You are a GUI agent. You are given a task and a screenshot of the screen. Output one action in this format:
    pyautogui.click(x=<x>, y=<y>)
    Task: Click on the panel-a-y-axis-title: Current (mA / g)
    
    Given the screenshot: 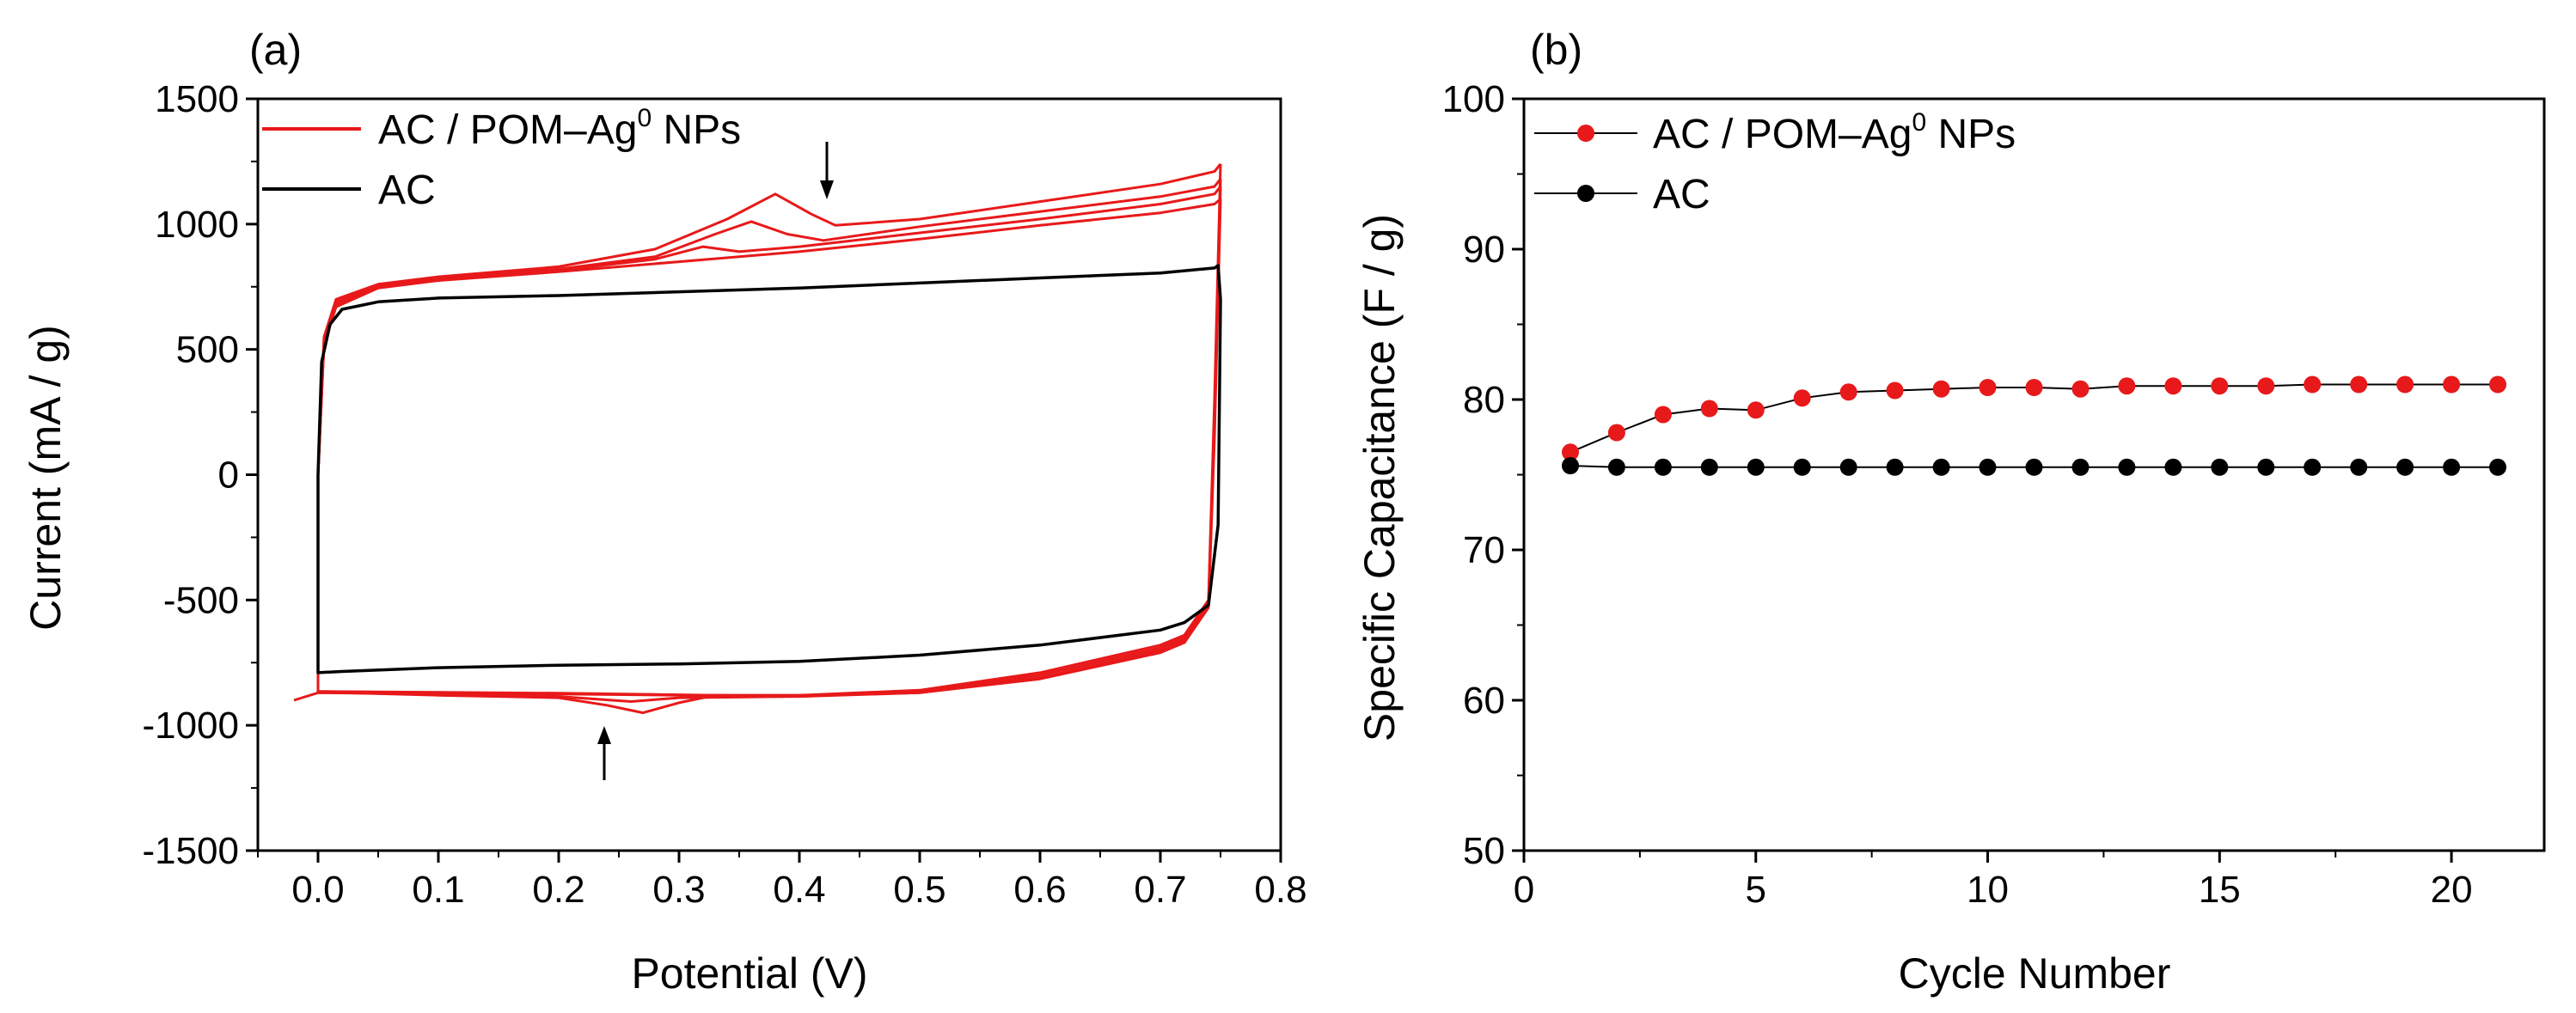 What is the action you would take?
    pyautogui.click(x=45, y=478)
    